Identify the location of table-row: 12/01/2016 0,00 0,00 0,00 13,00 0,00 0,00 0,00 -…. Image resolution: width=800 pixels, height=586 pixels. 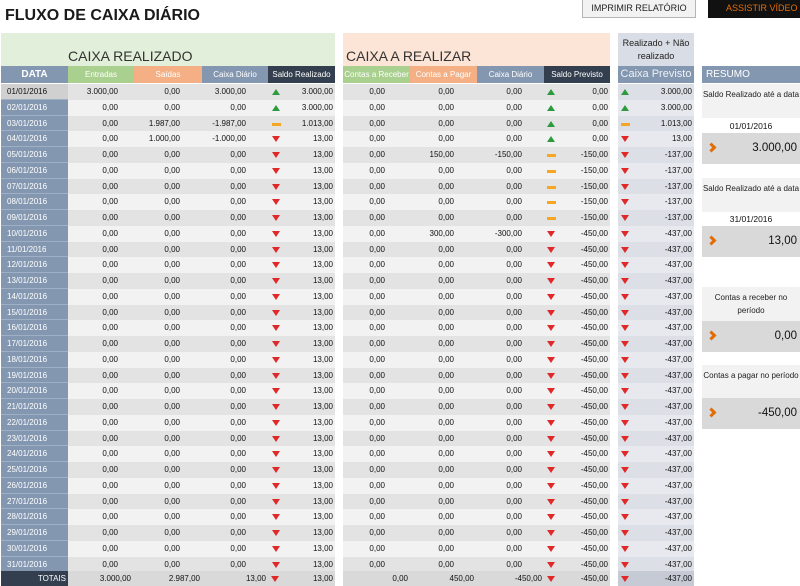
(347, 265).